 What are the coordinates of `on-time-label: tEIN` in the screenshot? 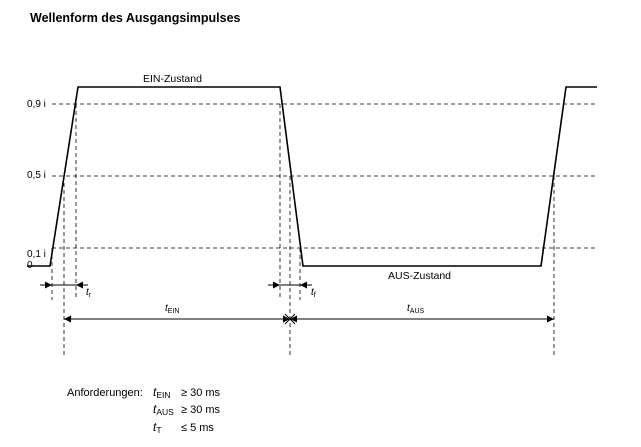 It's located at (172, 309).